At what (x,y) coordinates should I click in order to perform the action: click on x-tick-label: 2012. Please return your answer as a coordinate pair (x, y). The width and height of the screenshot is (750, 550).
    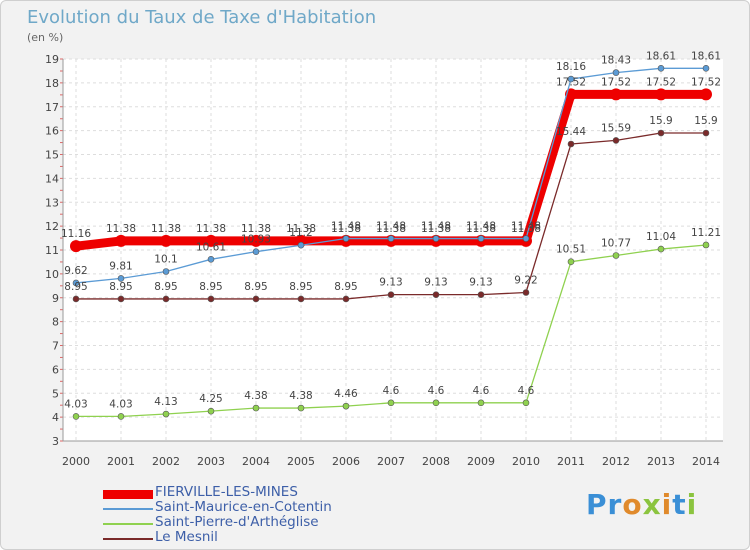
    Looking at the image, I should click on (616, 461).